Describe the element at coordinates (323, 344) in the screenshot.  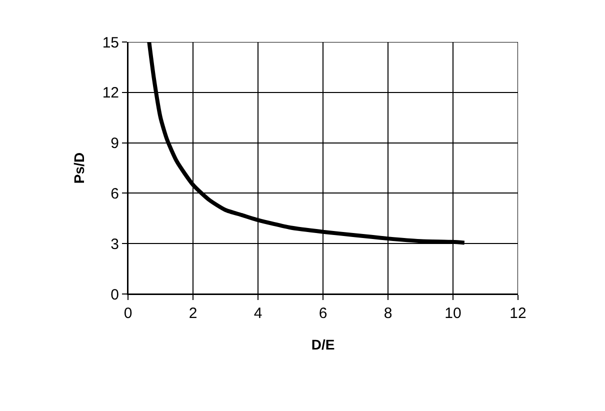
I see `x-axis-title: D/E` at that location.